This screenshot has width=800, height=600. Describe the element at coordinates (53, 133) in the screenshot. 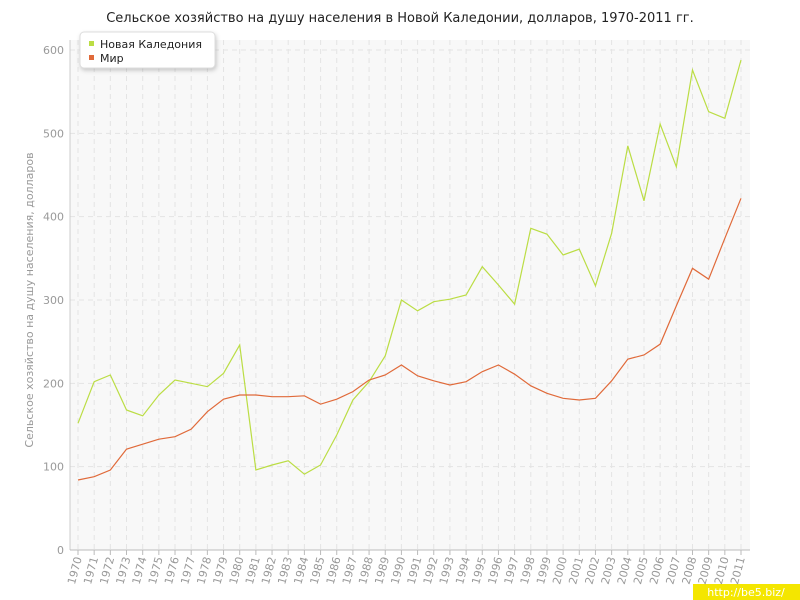

I see `y-tick-label: 500` at that location.